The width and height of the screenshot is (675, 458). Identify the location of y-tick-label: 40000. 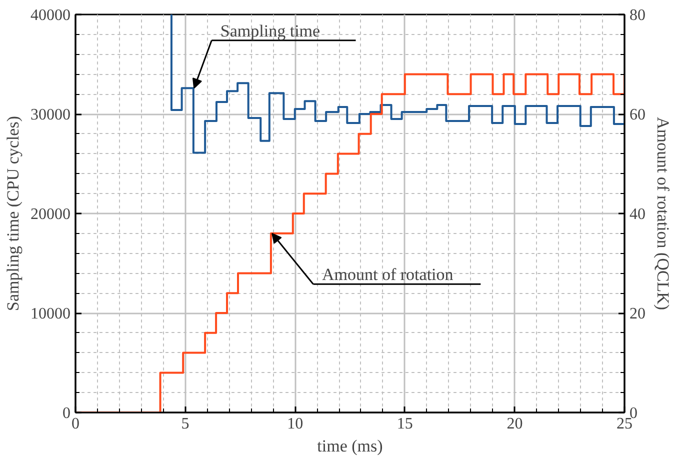
(50, 15).